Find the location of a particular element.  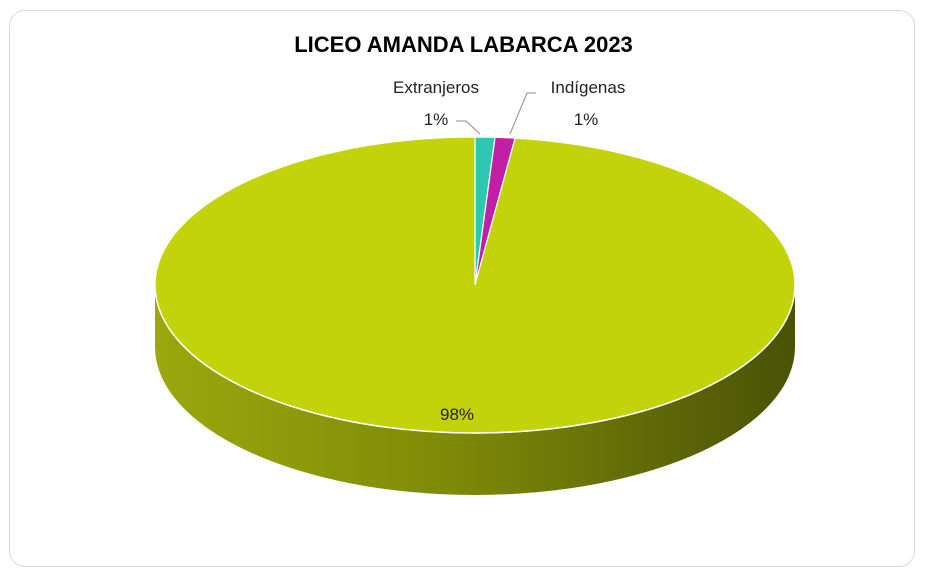

slice-value-indigenas: 1% is located at coordinates (586, 119).